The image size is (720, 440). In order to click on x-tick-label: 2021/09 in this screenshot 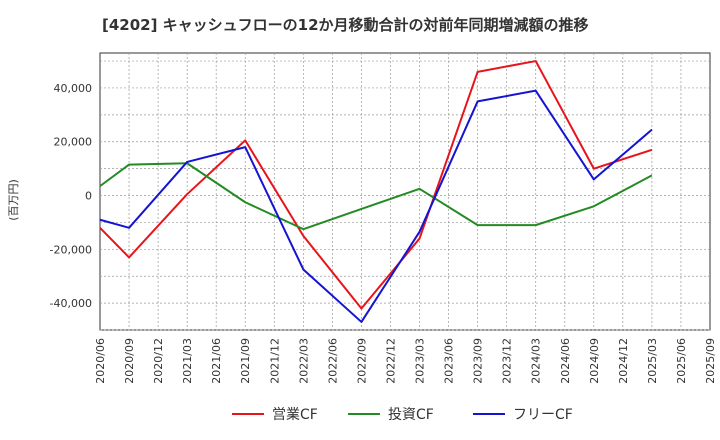, I will do `click(245, 361)`.